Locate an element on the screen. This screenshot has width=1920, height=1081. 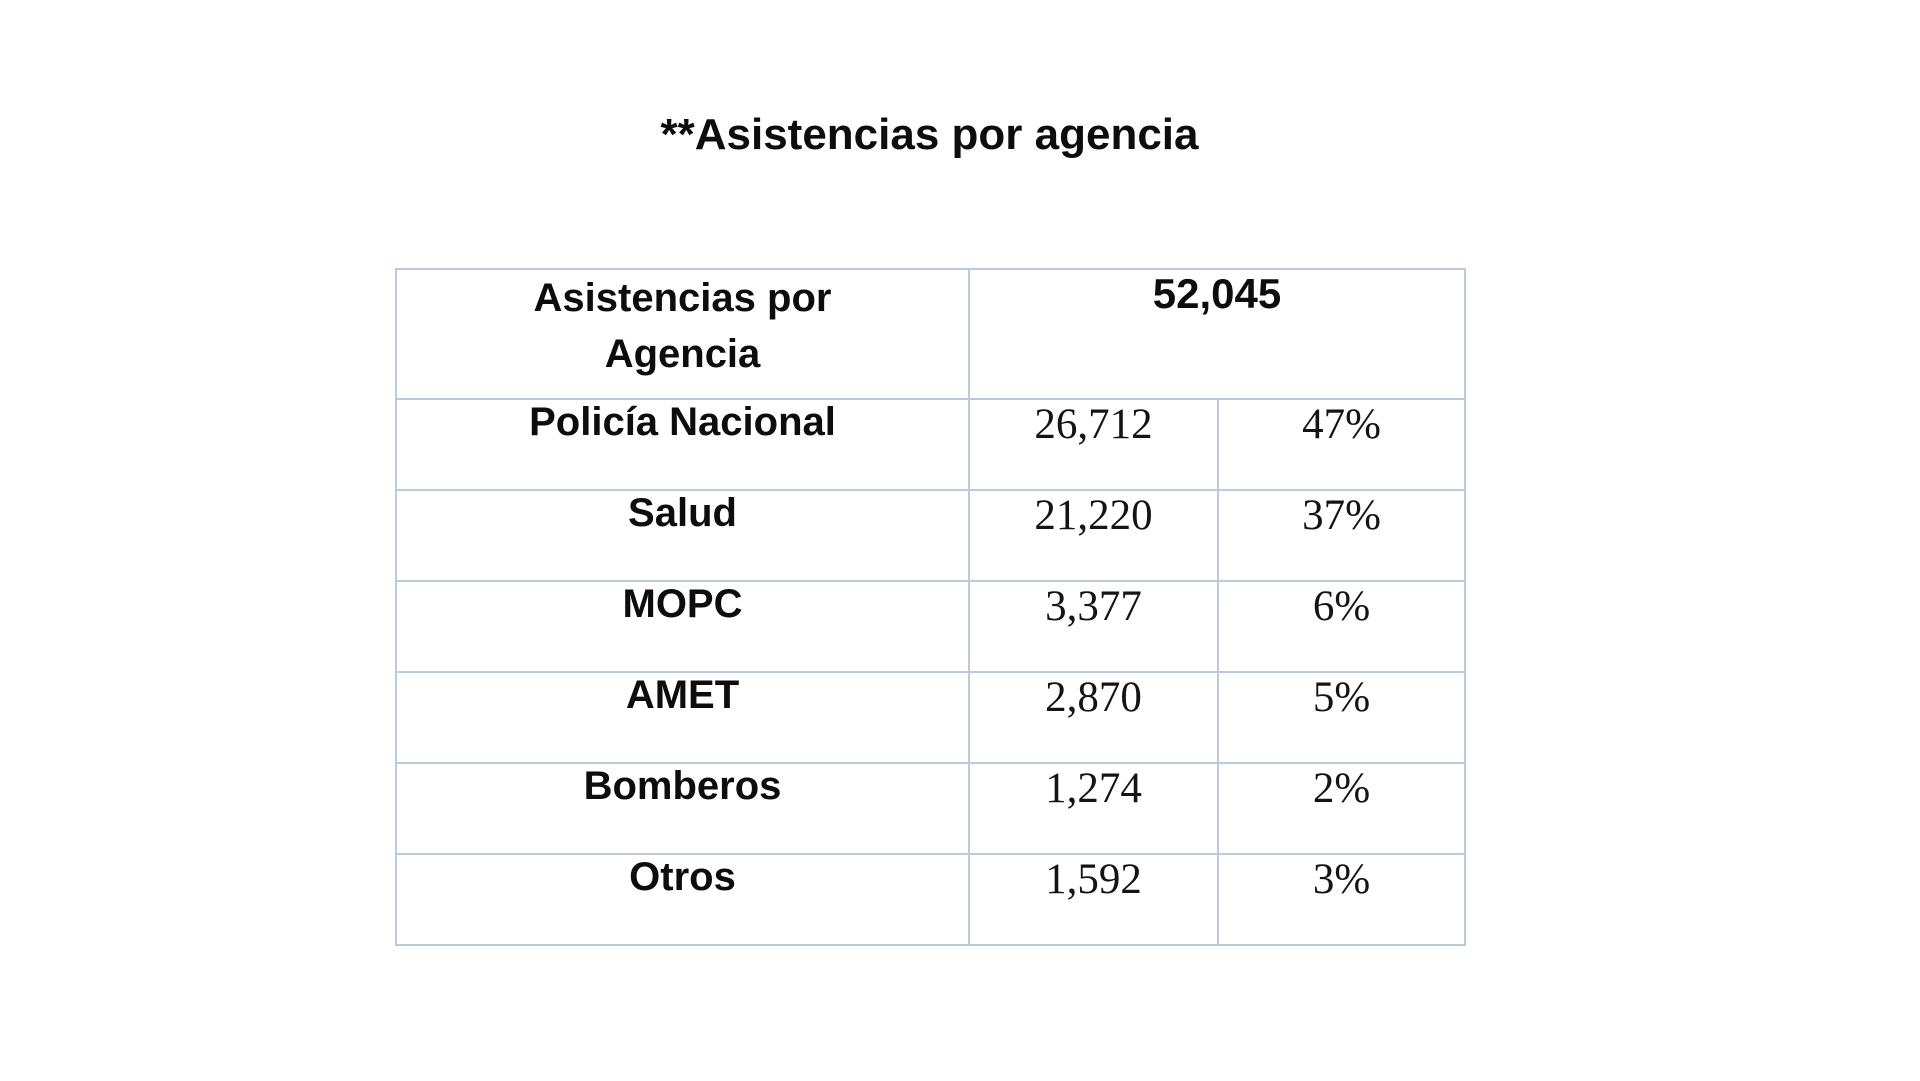
table-row: AMET 2,870 5% is located at coordinates (930, 717).